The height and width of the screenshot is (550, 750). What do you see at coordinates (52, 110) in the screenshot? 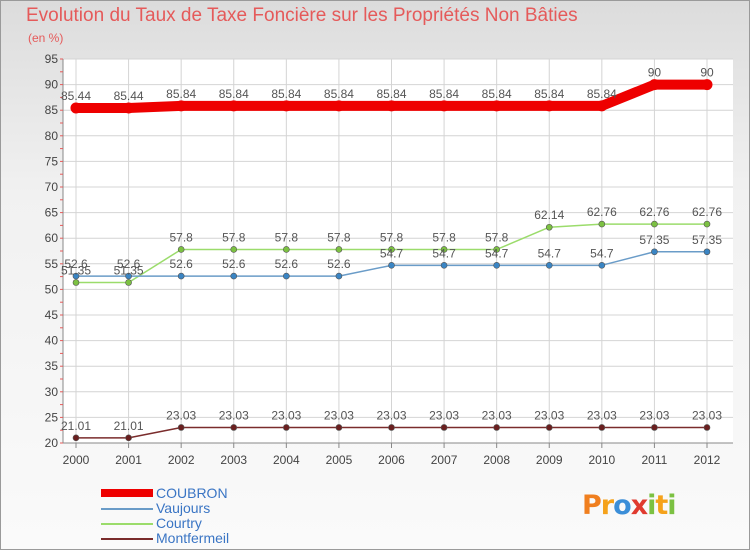
I see `y-tick-label: 85` at bounding box center [52, 110].